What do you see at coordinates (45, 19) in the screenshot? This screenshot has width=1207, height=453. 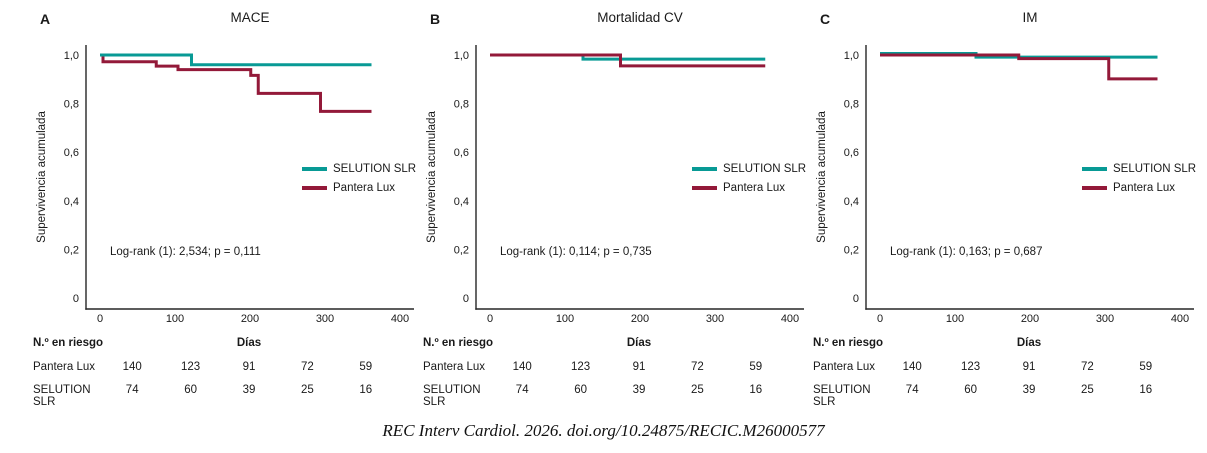 I see `panel-letter: A` at bounding box center [45, 19].